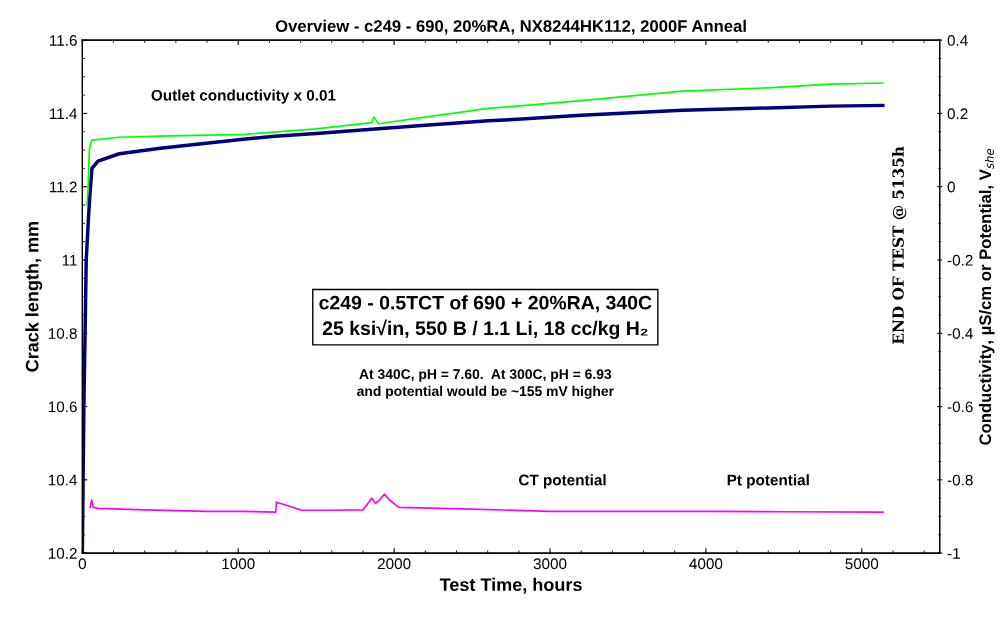 The height and width of the screenshot is (618, 1004). Describe the element at coordinates (957, 40) in the screenshot. I see `y2-tick-label: 0.4` at that location.